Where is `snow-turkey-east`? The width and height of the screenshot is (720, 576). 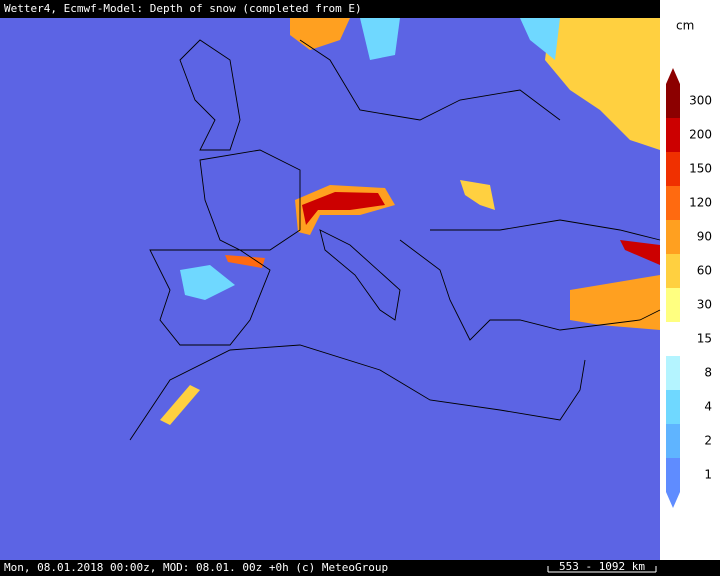
snow-turkey-east is located at coordinates (615, 302).